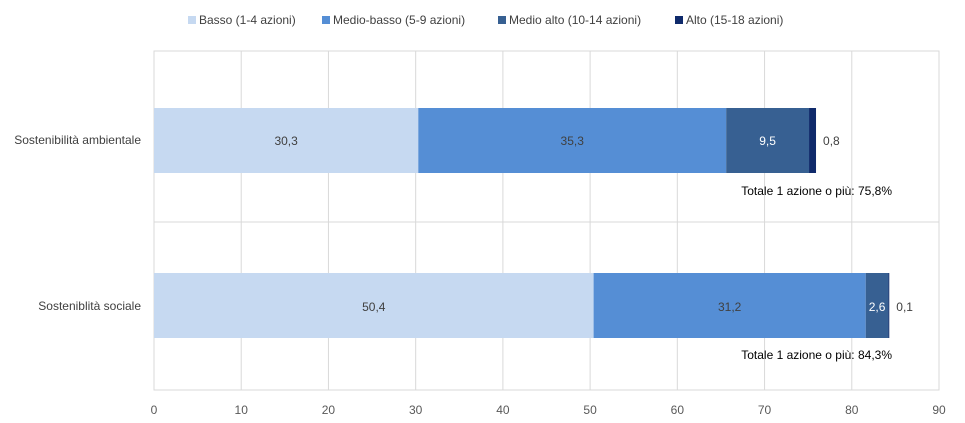 This screenshot has width=965, height=423. Describe the element at coordinates (816, 191) in the screenshot. I see `total-annotation: Totale 1 azione o più: 75,8%` at that location.